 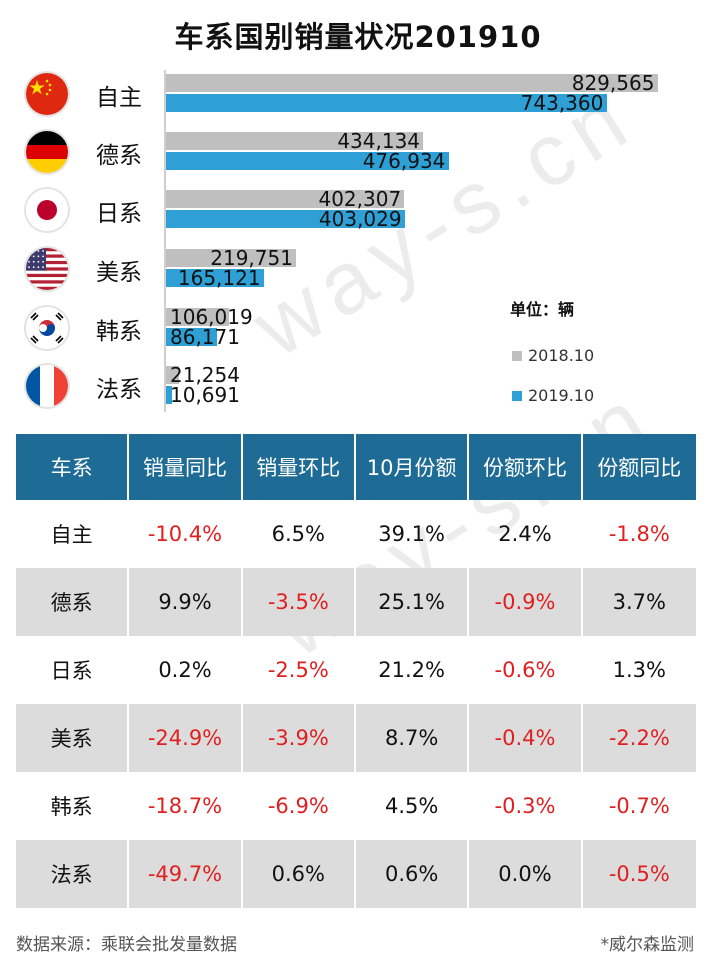 What do you see at coordinates (299, 806) in the screenshot?
I see `col-sales-mom-cell: -6.9%` at bounding box center [299, 806].